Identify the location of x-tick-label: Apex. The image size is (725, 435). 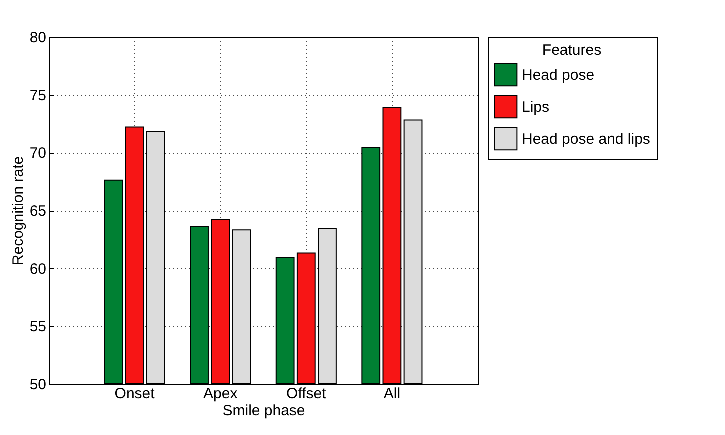
(221, 394).